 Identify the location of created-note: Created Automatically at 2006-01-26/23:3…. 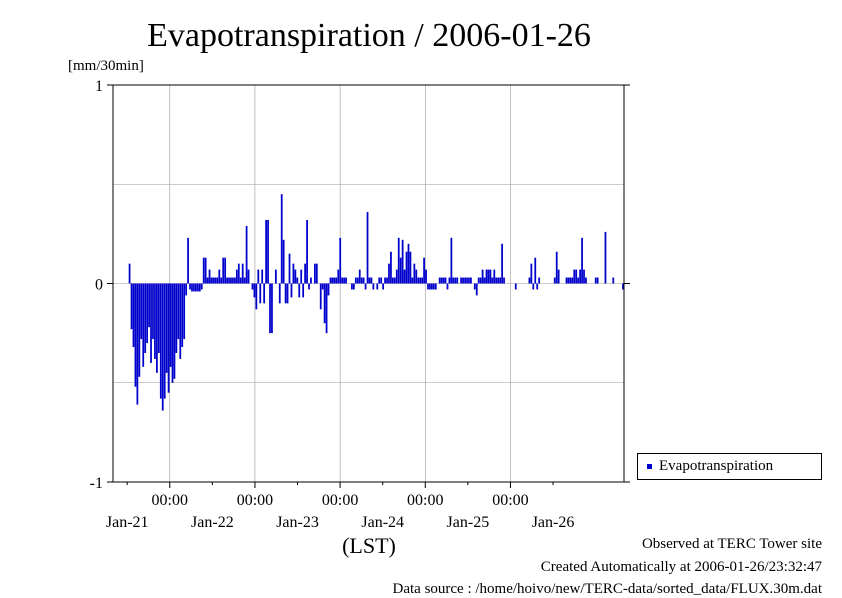
(681, 567).